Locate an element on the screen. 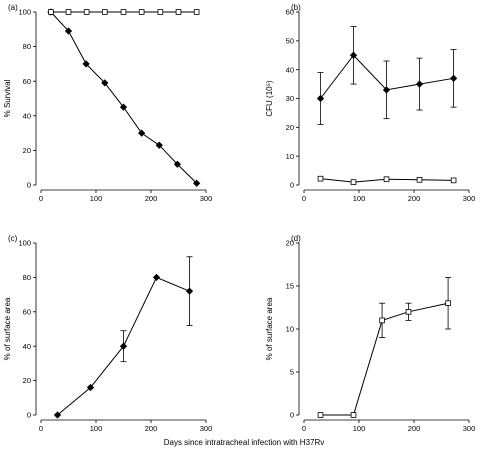  y-tick-label: 15 is located at coordinates (290, 286).